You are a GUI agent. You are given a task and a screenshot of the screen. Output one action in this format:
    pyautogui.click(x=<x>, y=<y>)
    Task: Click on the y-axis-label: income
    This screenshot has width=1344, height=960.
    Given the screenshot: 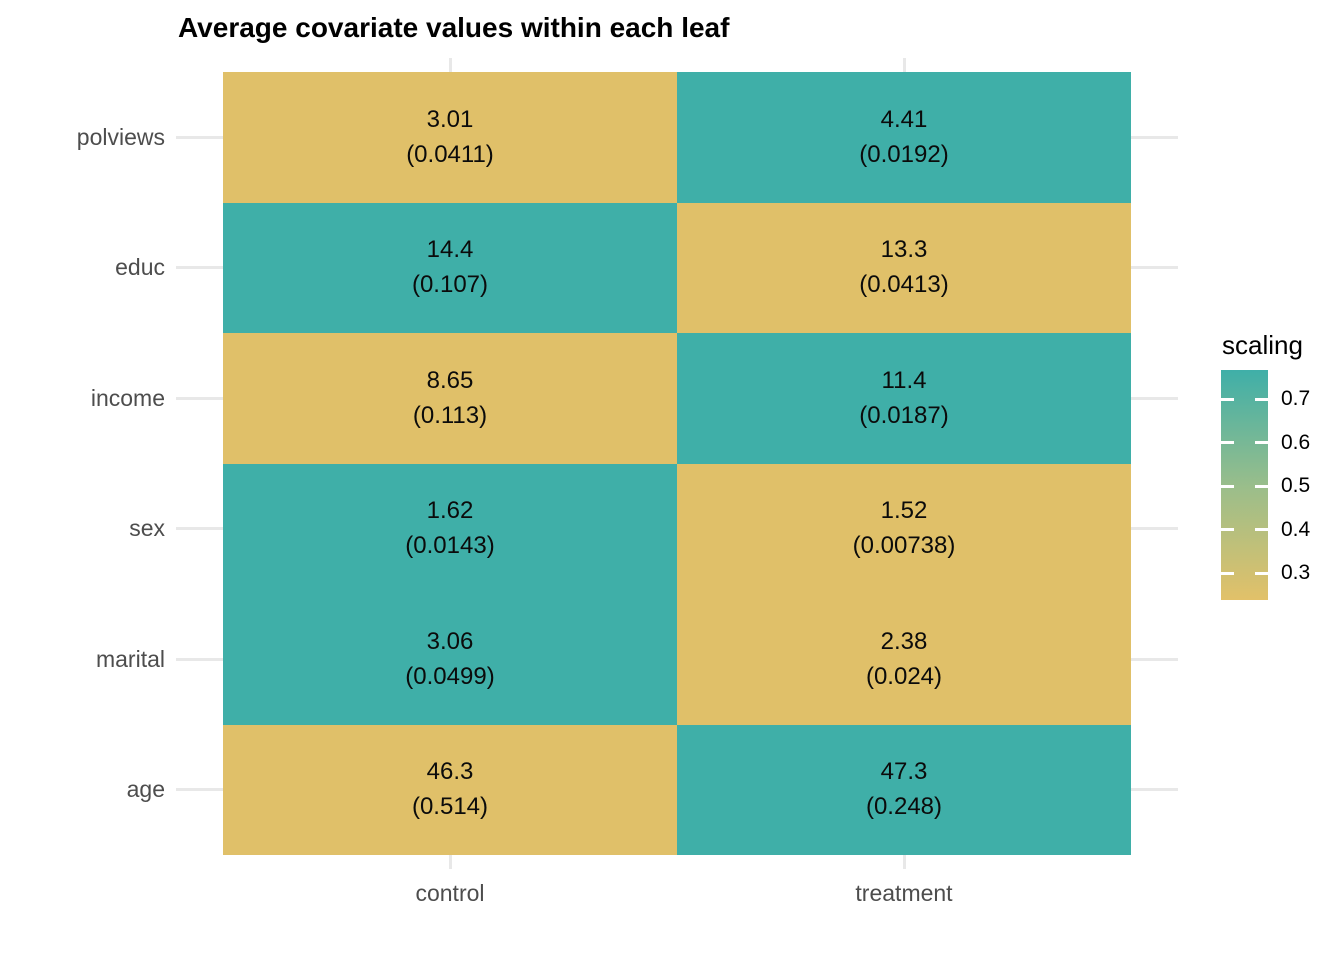 What is the action you would take?
    pyautogui.click(x=127, y=397)
    